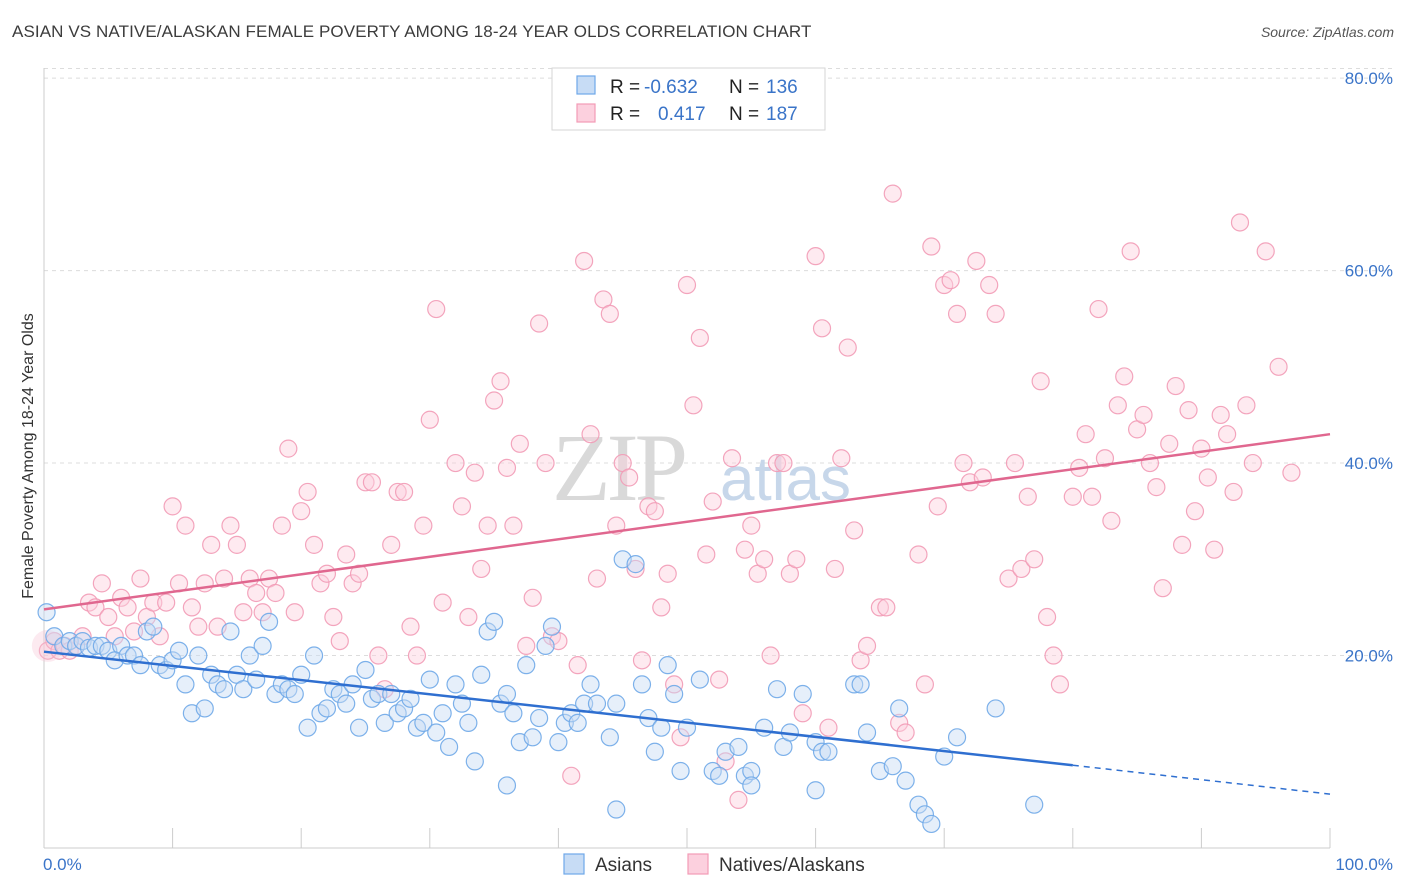 This screenshot has width=1406, height=892. I want to click on legend-r-label-natives: R =, so click(625, 114).